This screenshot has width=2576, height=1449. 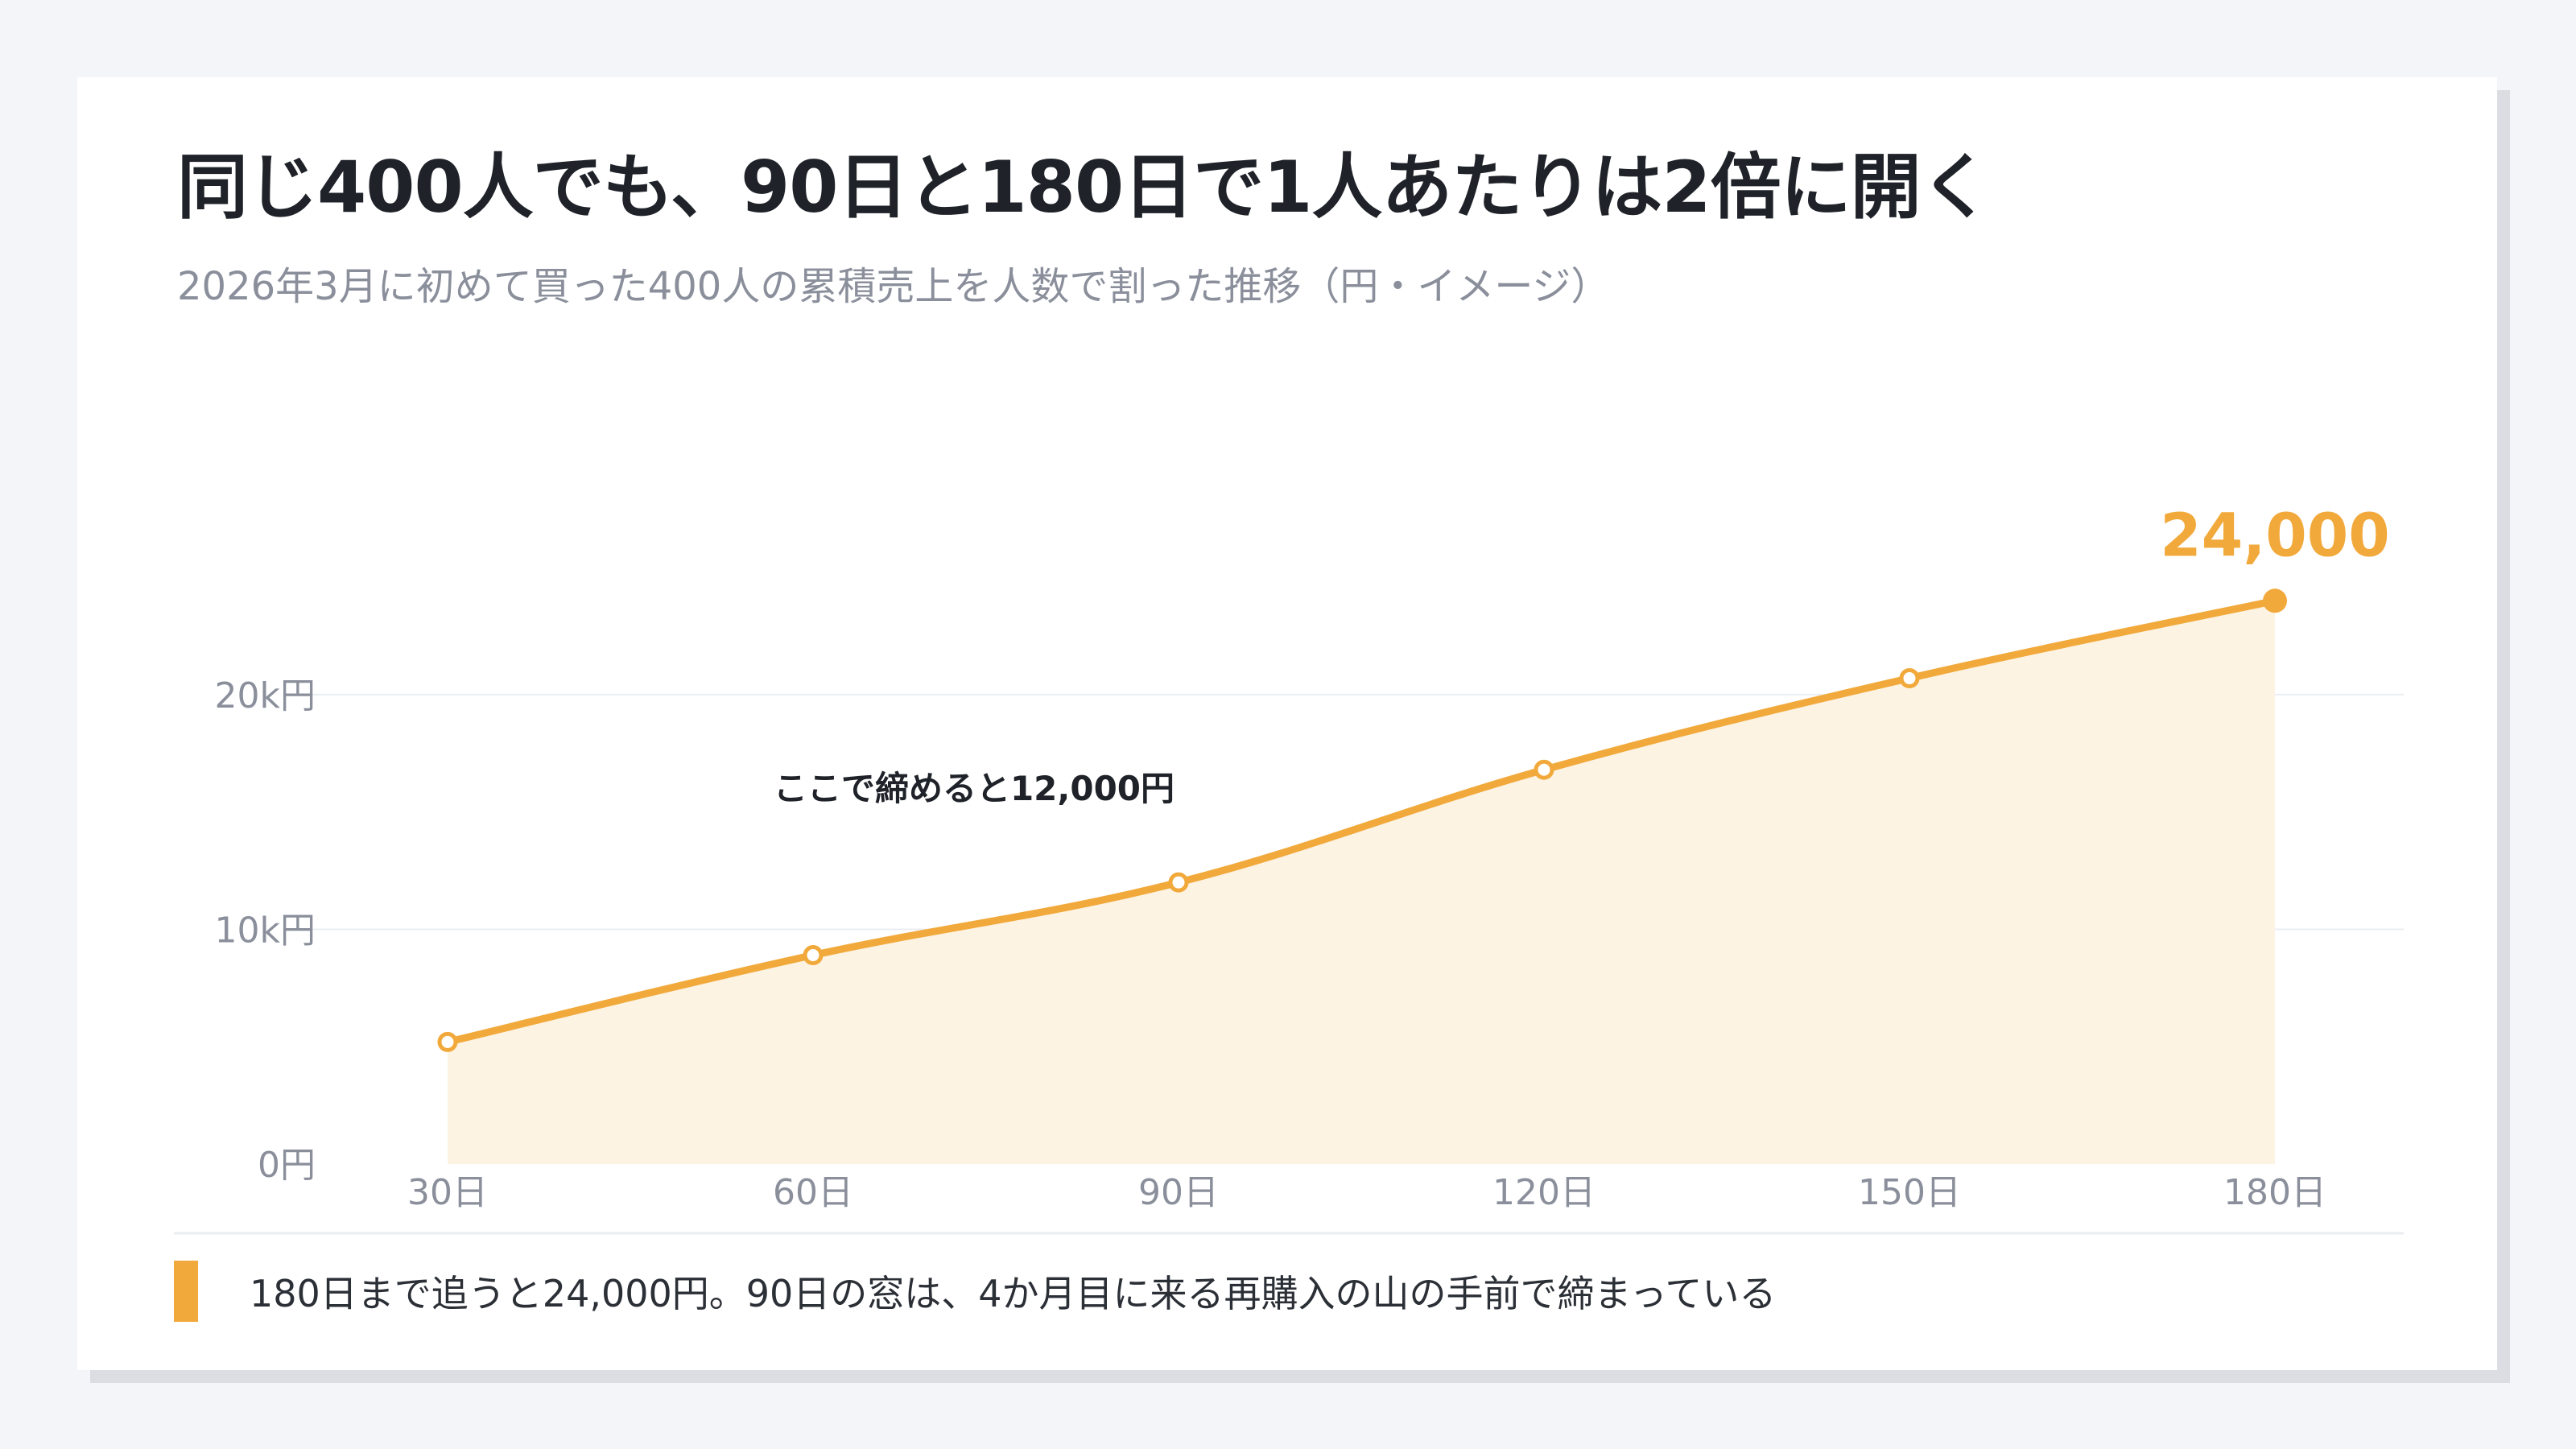 I want to click on footnote-accent-bar, so click(x=186, y=1291).